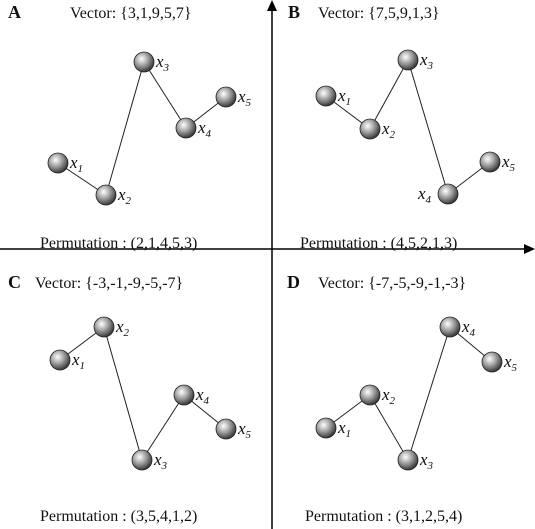 This screenshot has height=529, width=535. I want to click on panel-letter: C, so click(14, 282).